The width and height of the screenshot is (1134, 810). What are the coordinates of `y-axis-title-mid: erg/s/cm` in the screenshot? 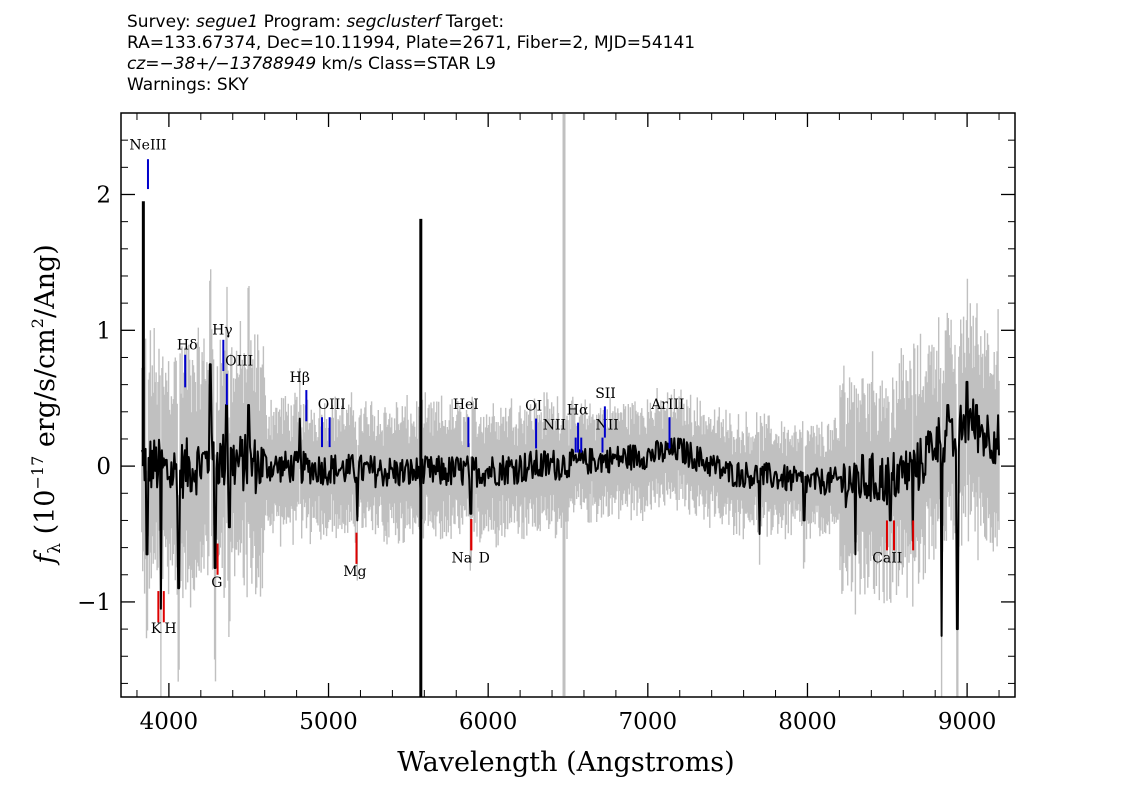 It's located at (45, 392).